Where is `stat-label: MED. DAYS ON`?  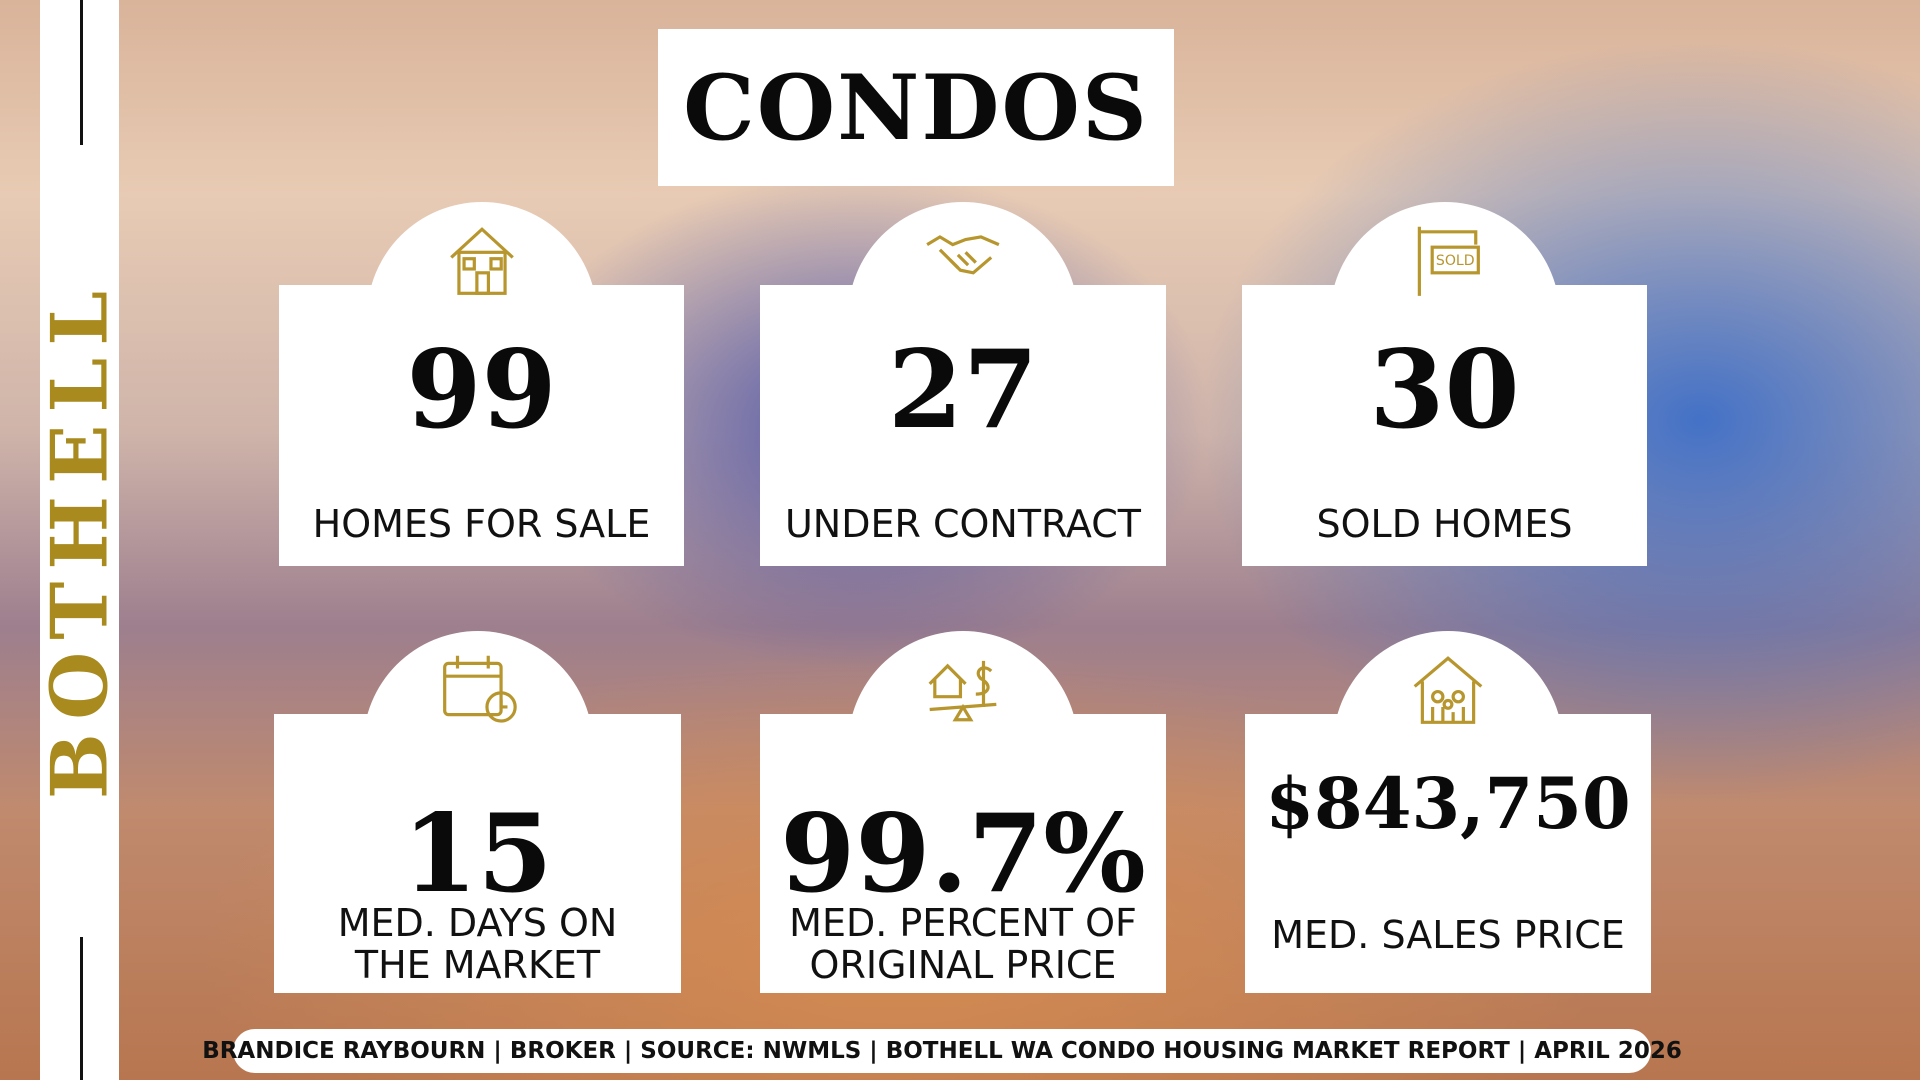 stat-label: MED. DAYS ON is located at coordinates (477, 923).